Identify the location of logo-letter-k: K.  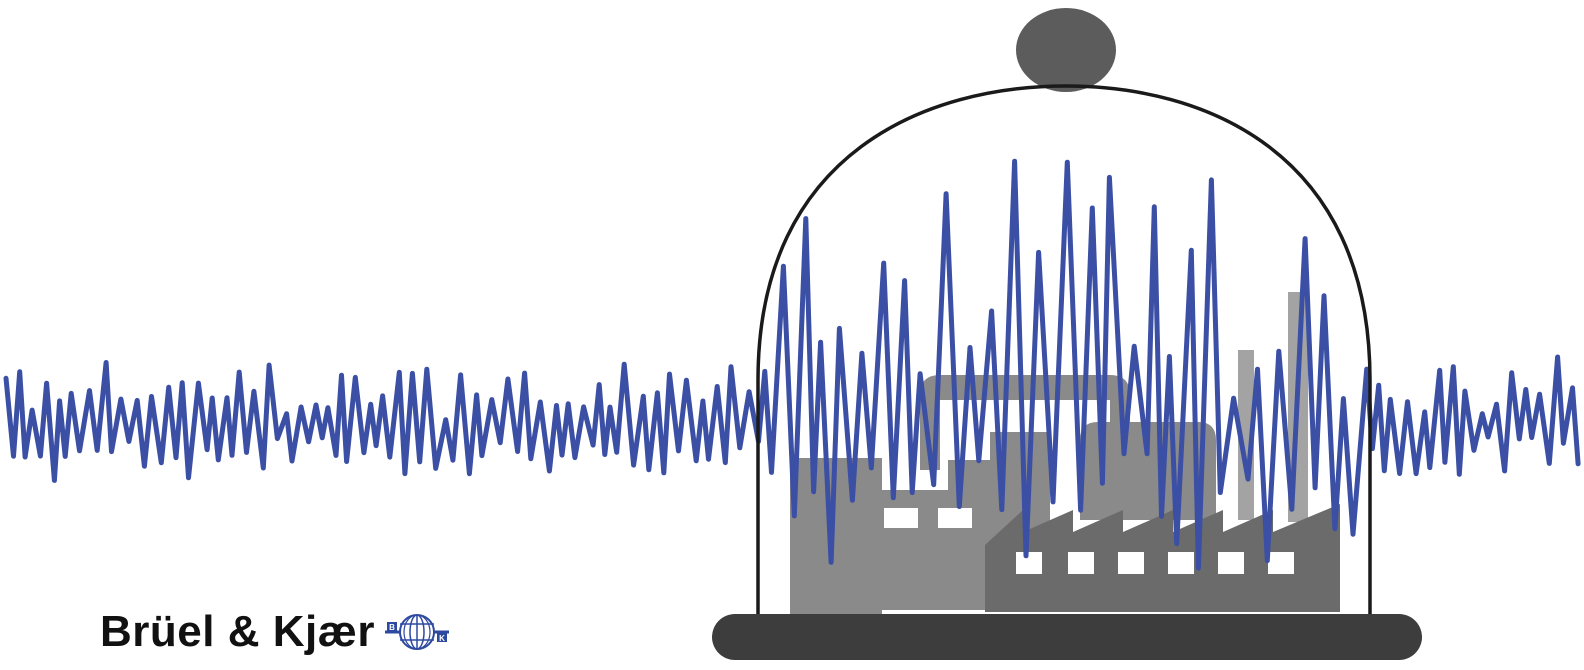
(442, 638).